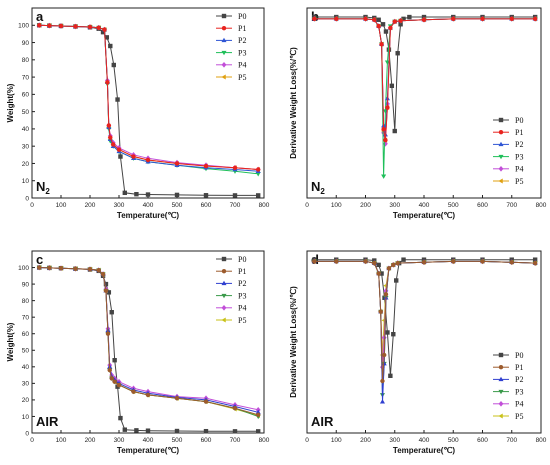  I want to click on y-tick-label: 70, so click(26, 77).